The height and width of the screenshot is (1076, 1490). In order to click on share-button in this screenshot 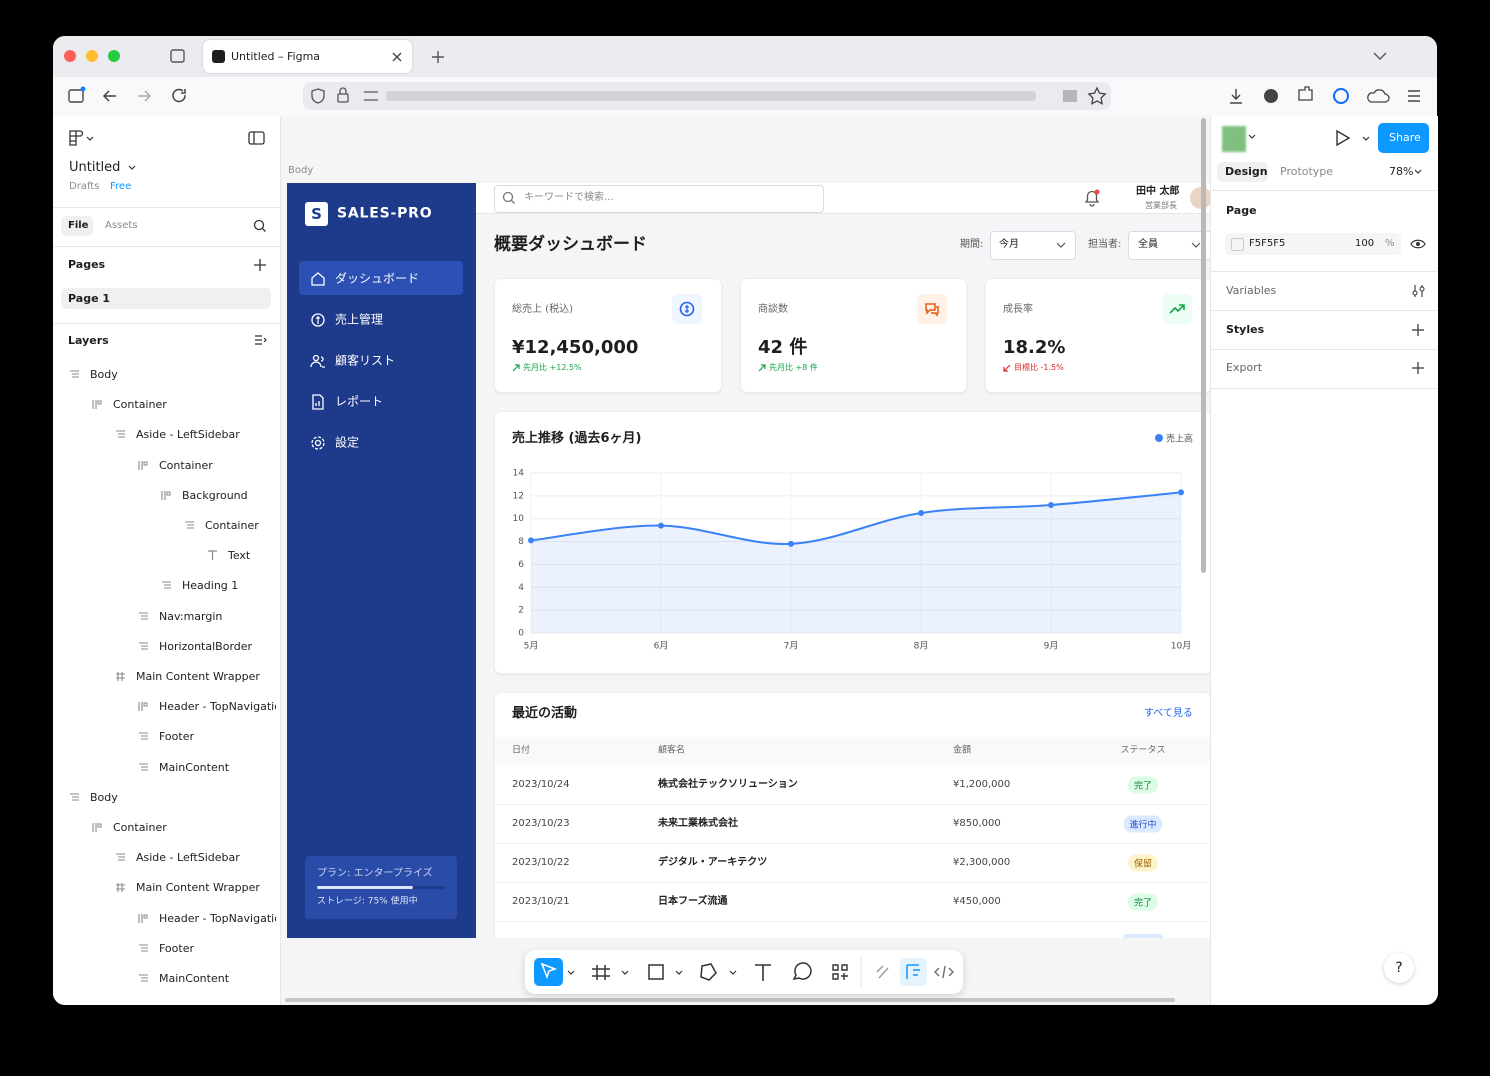, I will do `click(1403, 138)`.